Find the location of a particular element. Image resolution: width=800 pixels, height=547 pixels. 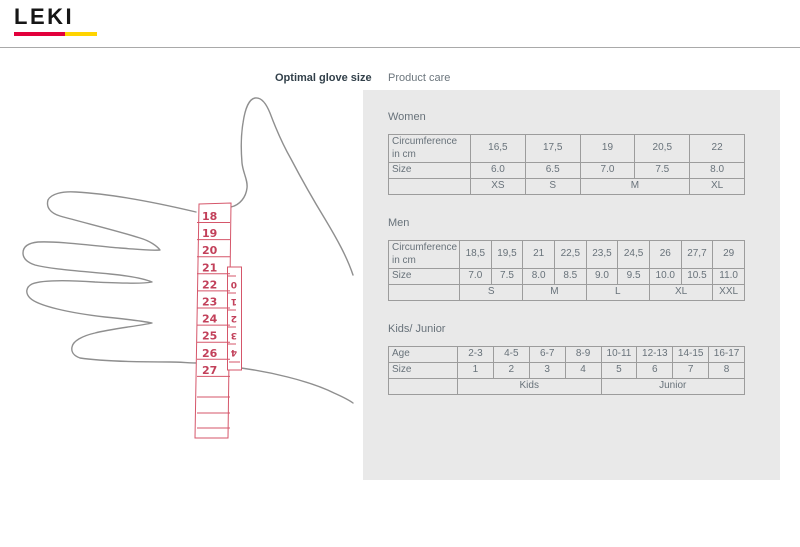

logo-underline-yellow is located at coordinates (81, 34).